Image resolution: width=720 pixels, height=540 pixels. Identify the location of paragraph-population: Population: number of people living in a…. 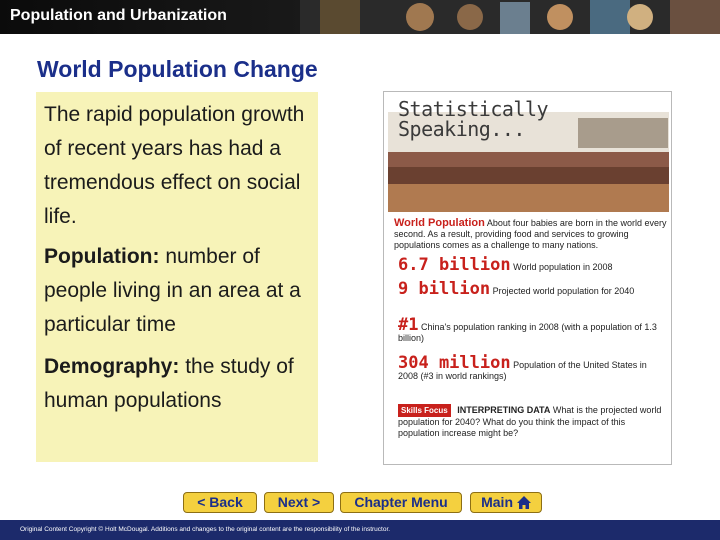
(179, 291).